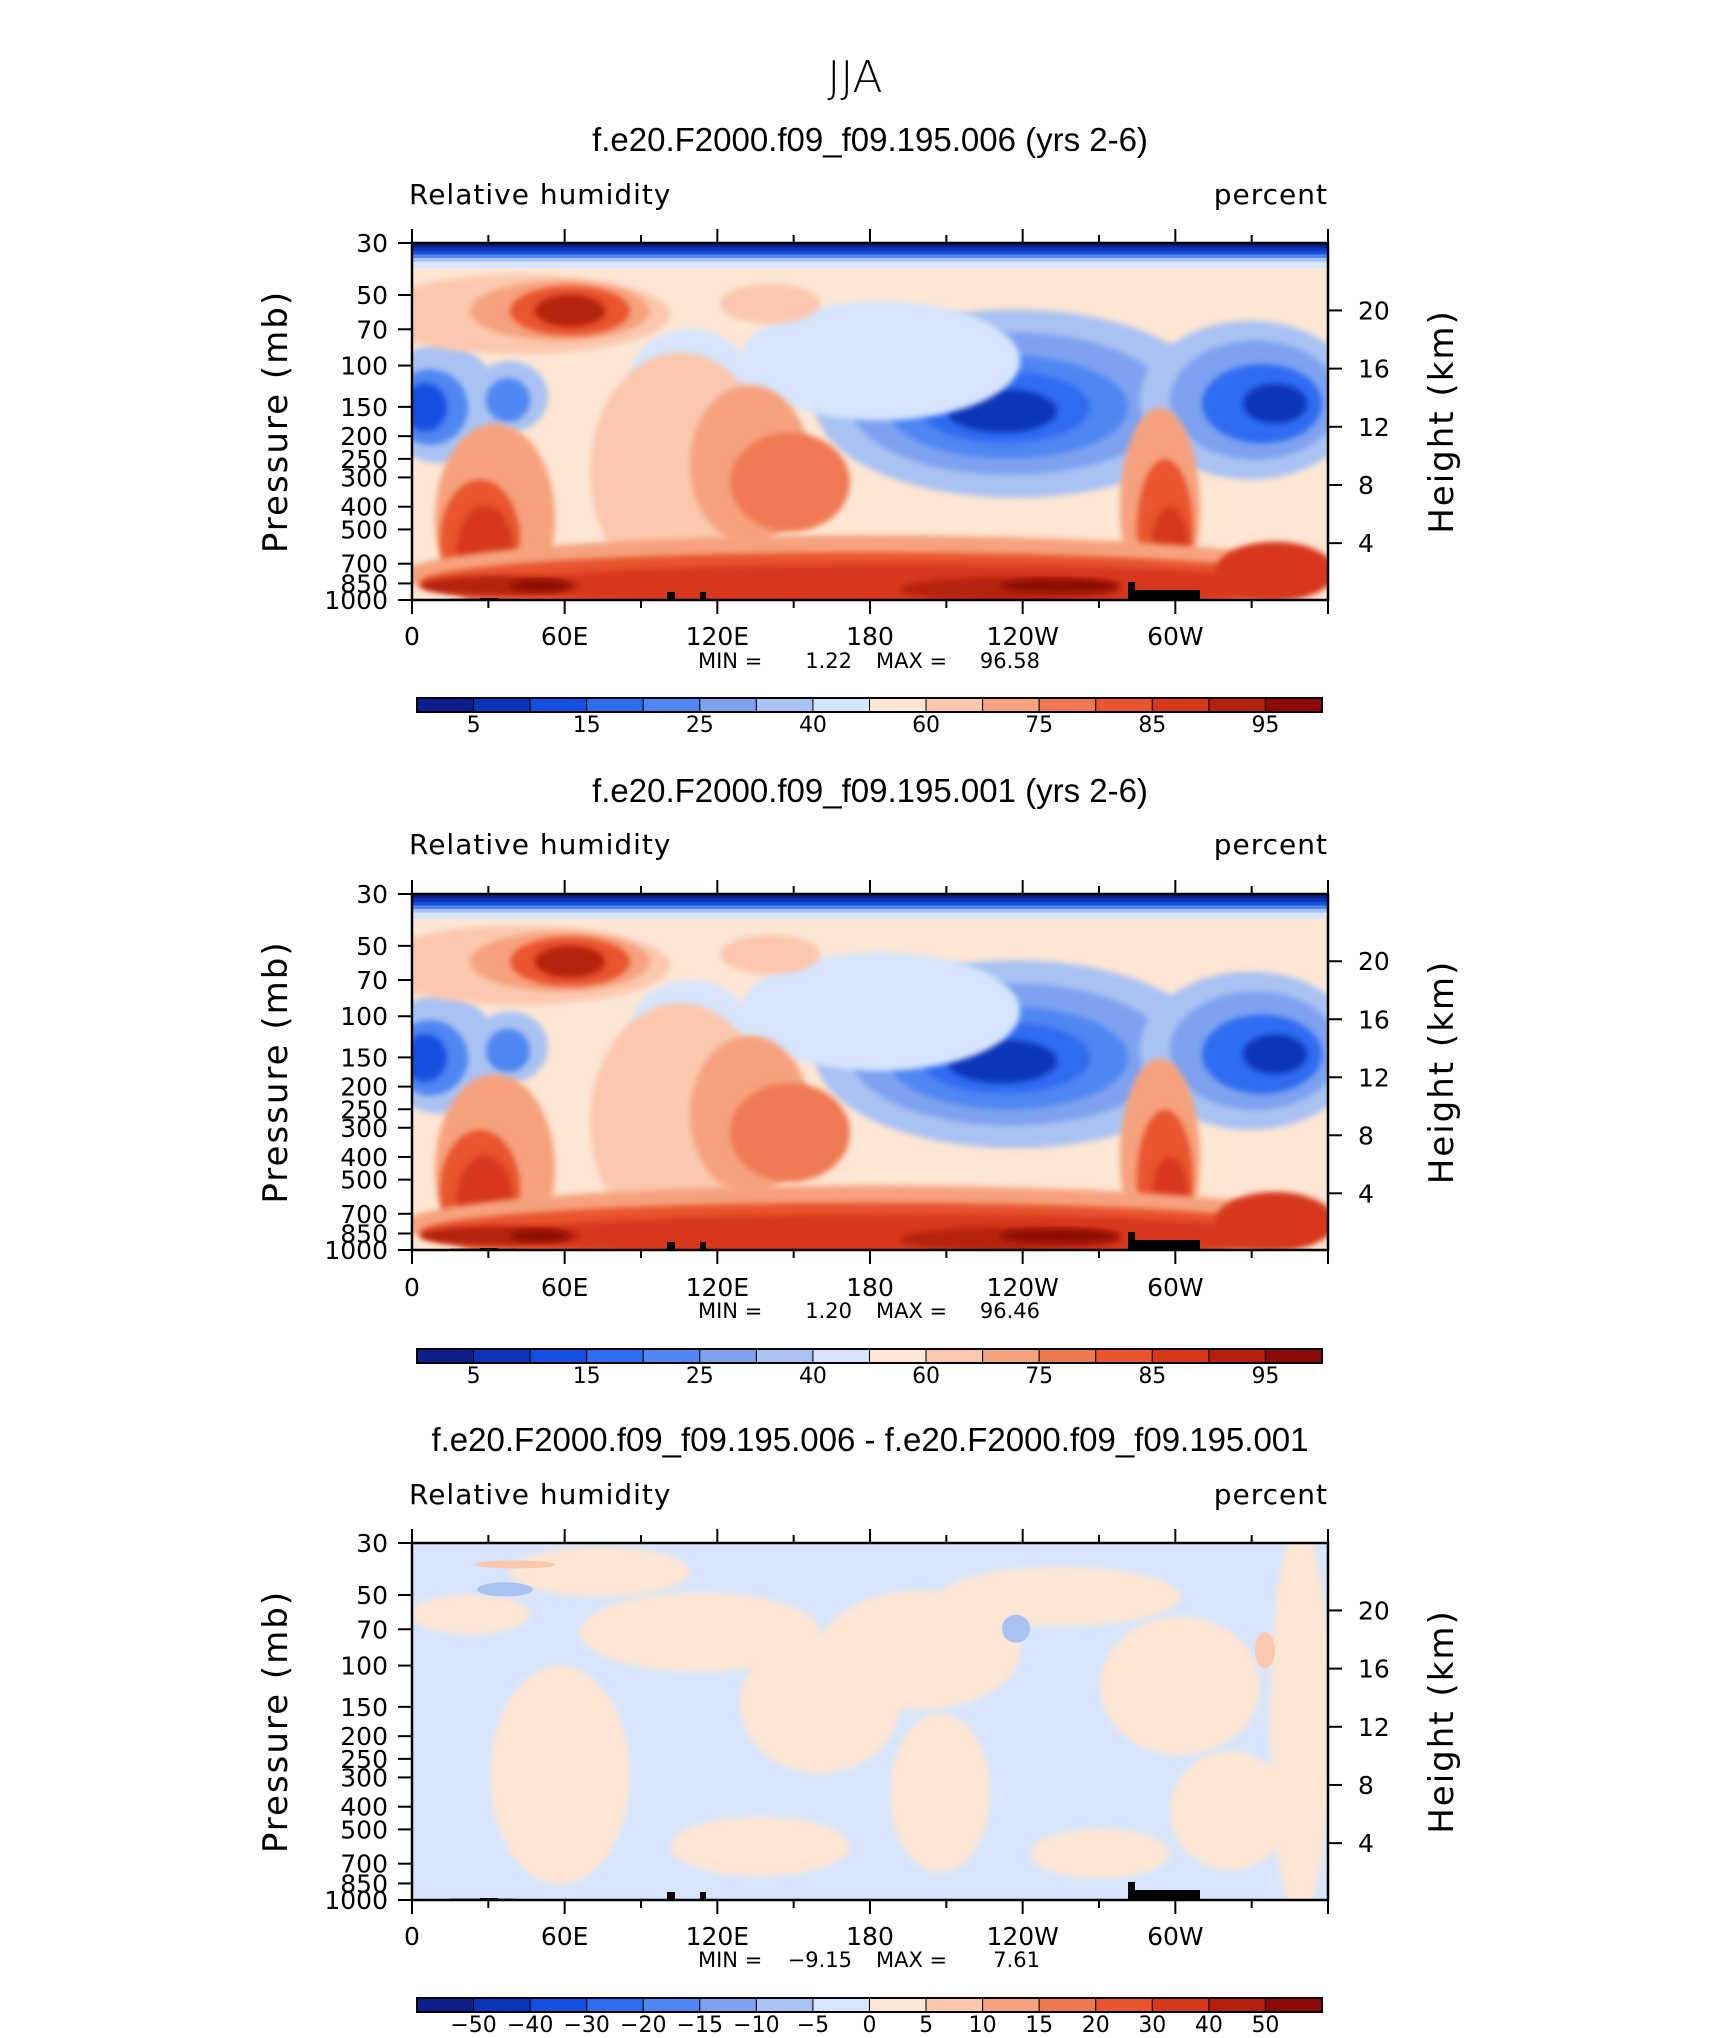 This screenshot has height=2038, width=1710. I want to click on y-tick-label: 500, so click(364, 529).